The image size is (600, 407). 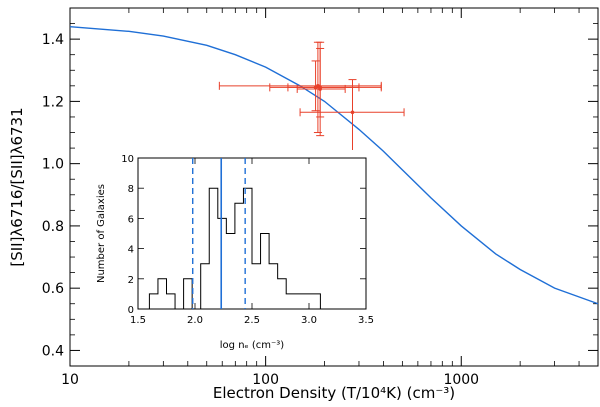 What do you see at coordinates (131, 280) in the screenshot?
I see `inset-y-tick-label: 2` at bounding box center [131, 280].